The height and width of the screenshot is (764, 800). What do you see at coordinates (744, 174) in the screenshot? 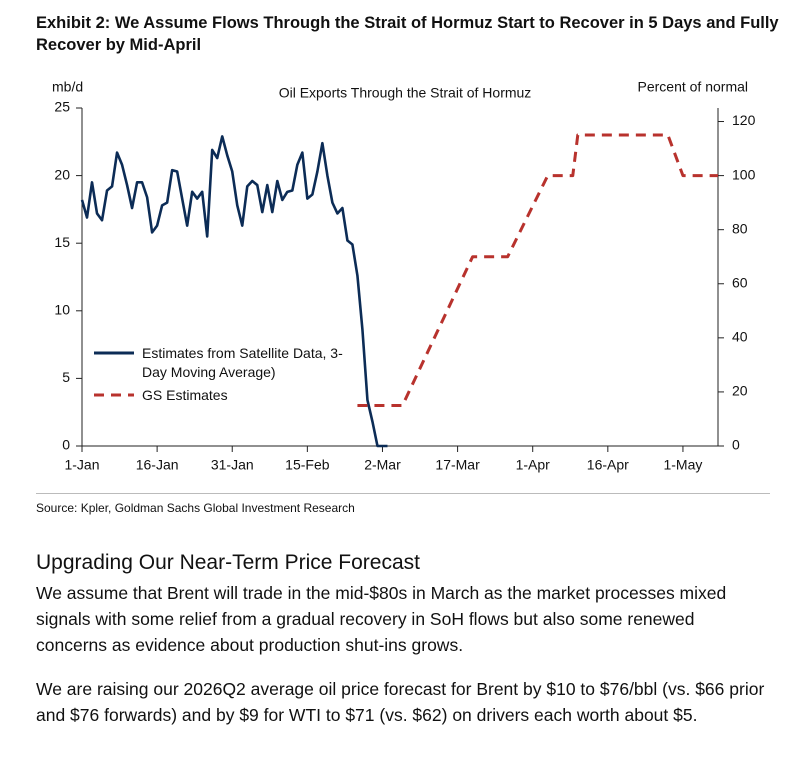
I see `y2-tick-label: 100` at bounding box center [744, 174].